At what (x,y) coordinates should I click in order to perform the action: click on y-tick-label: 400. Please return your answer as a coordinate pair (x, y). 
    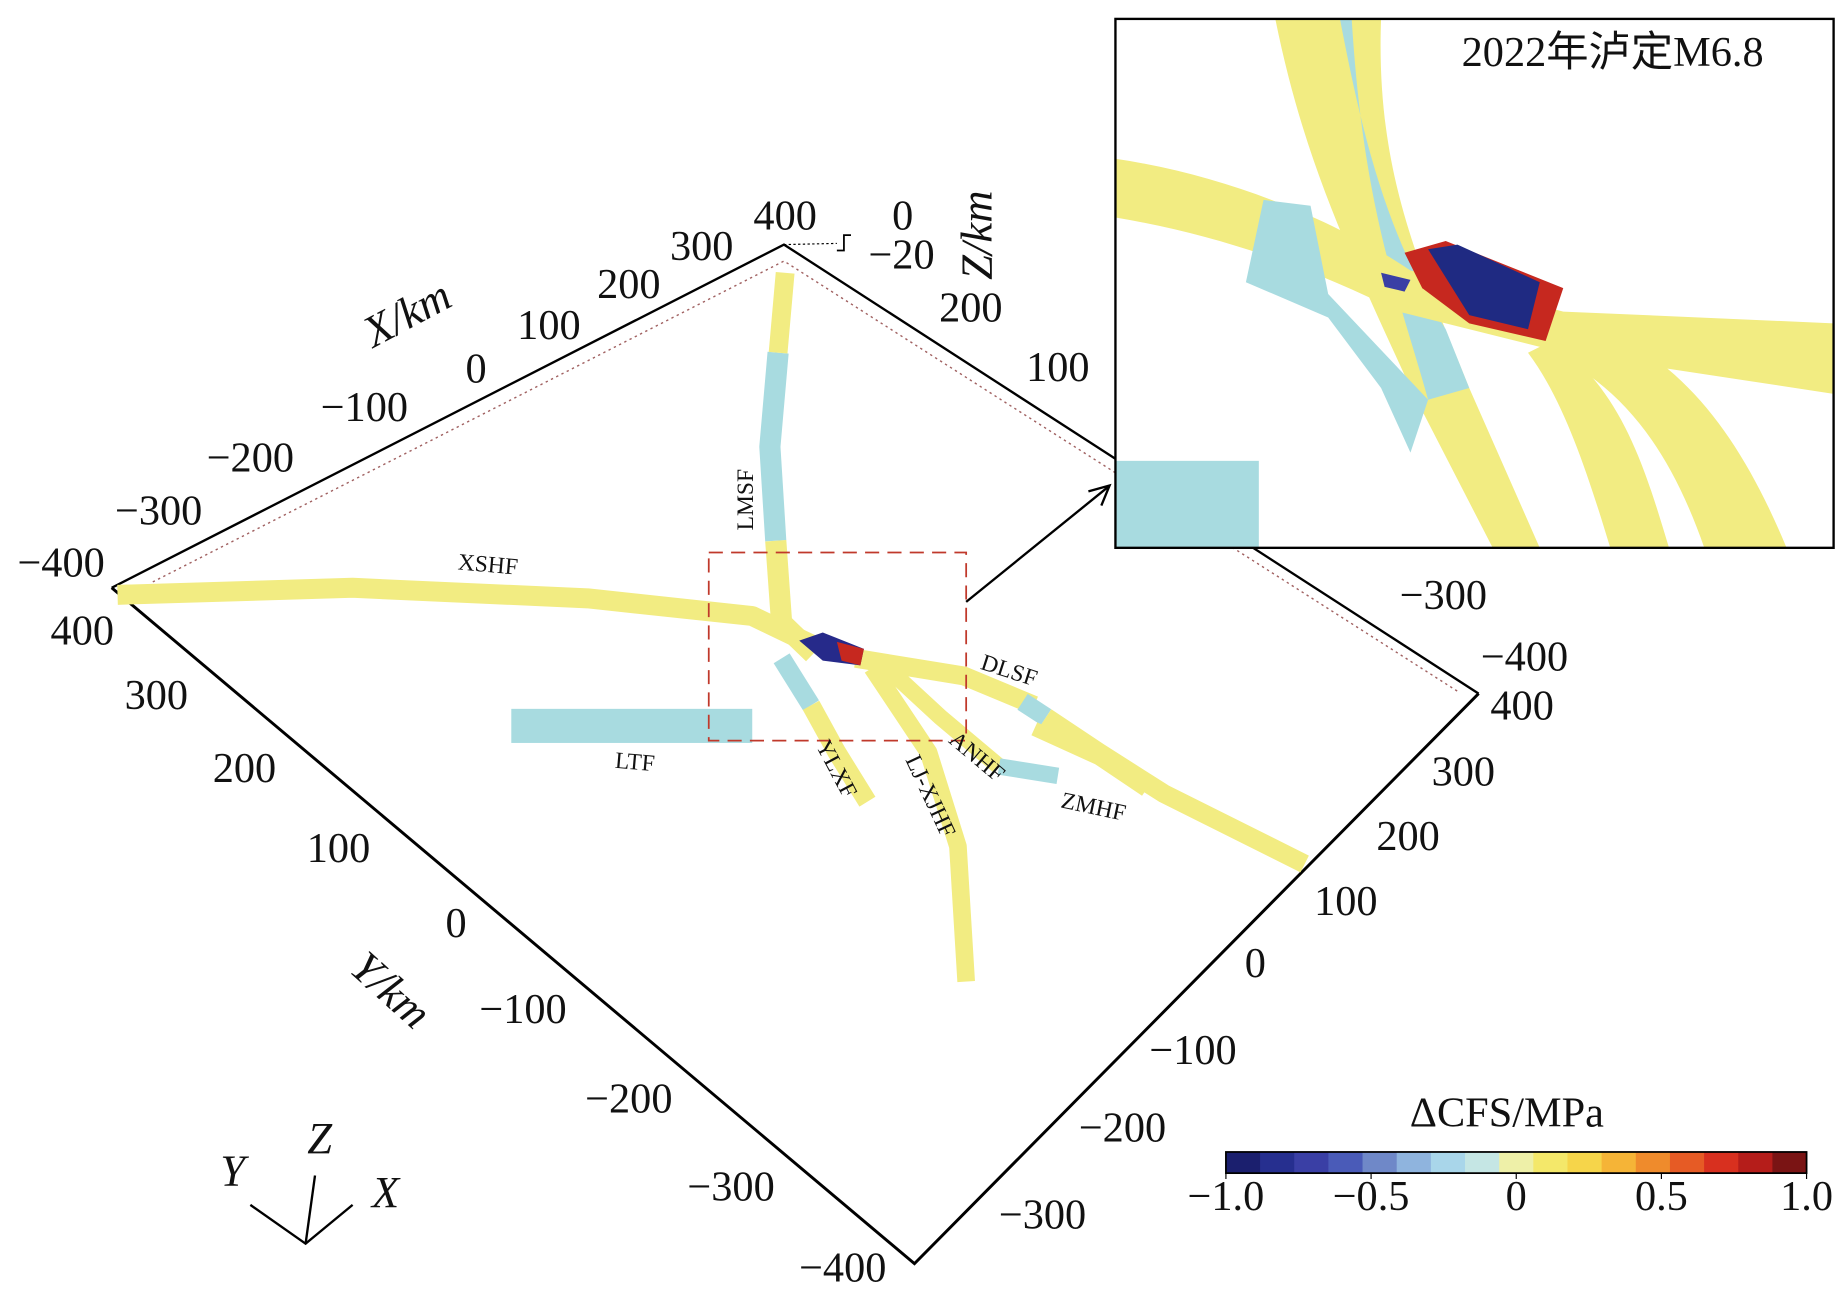
    Looking at the image, I should click on (82, 631).